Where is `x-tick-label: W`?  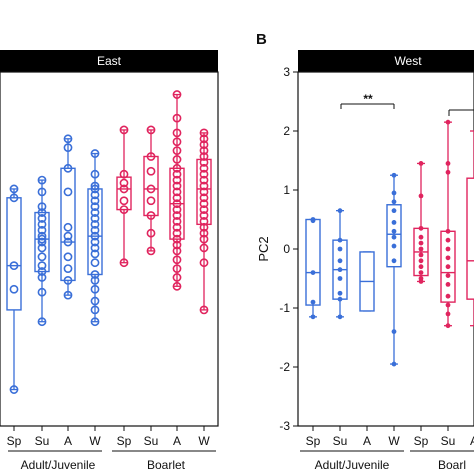 x-tick-label: W is located at coordinates (394, 441).